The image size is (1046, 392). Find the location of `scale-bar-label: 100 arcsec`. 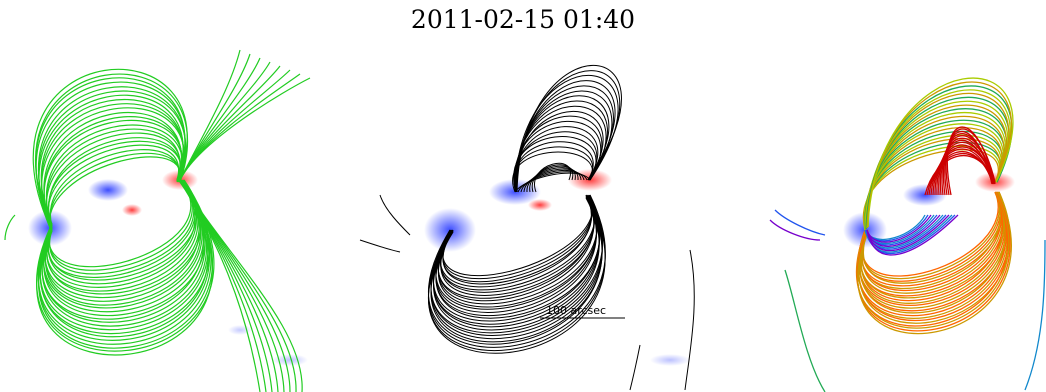

scale-bar-label: 100 arcsec is located at coordinates (576, 310).